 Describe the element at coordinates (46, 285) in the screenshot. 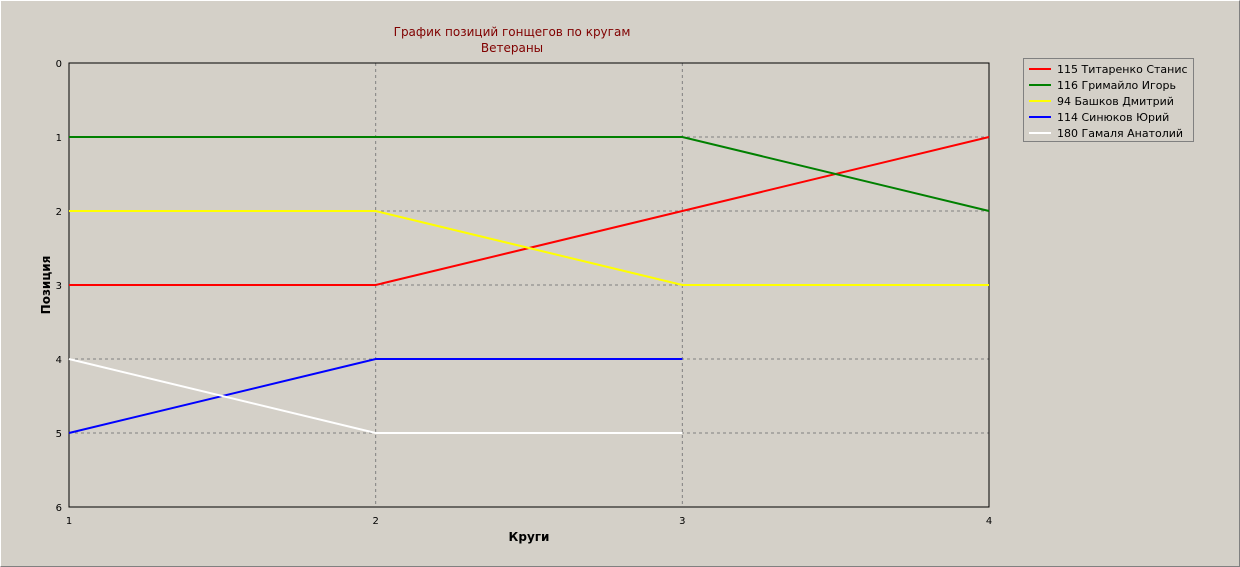

I see `y-axis-label: Позиция` at that location.